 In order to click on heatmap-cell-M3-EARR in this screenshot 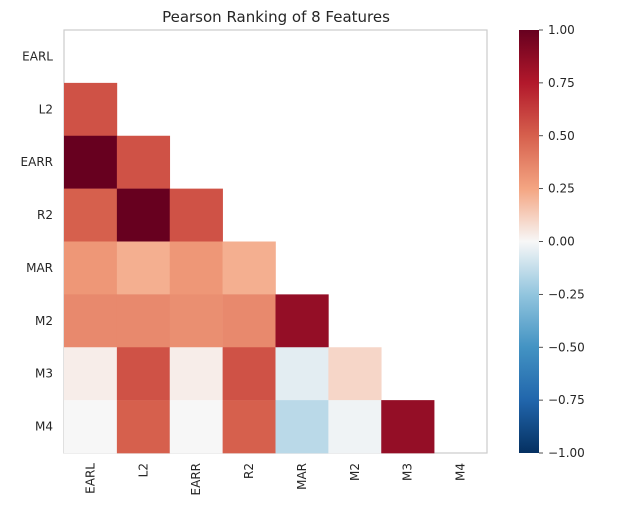, I will do `click(196, 374)`.